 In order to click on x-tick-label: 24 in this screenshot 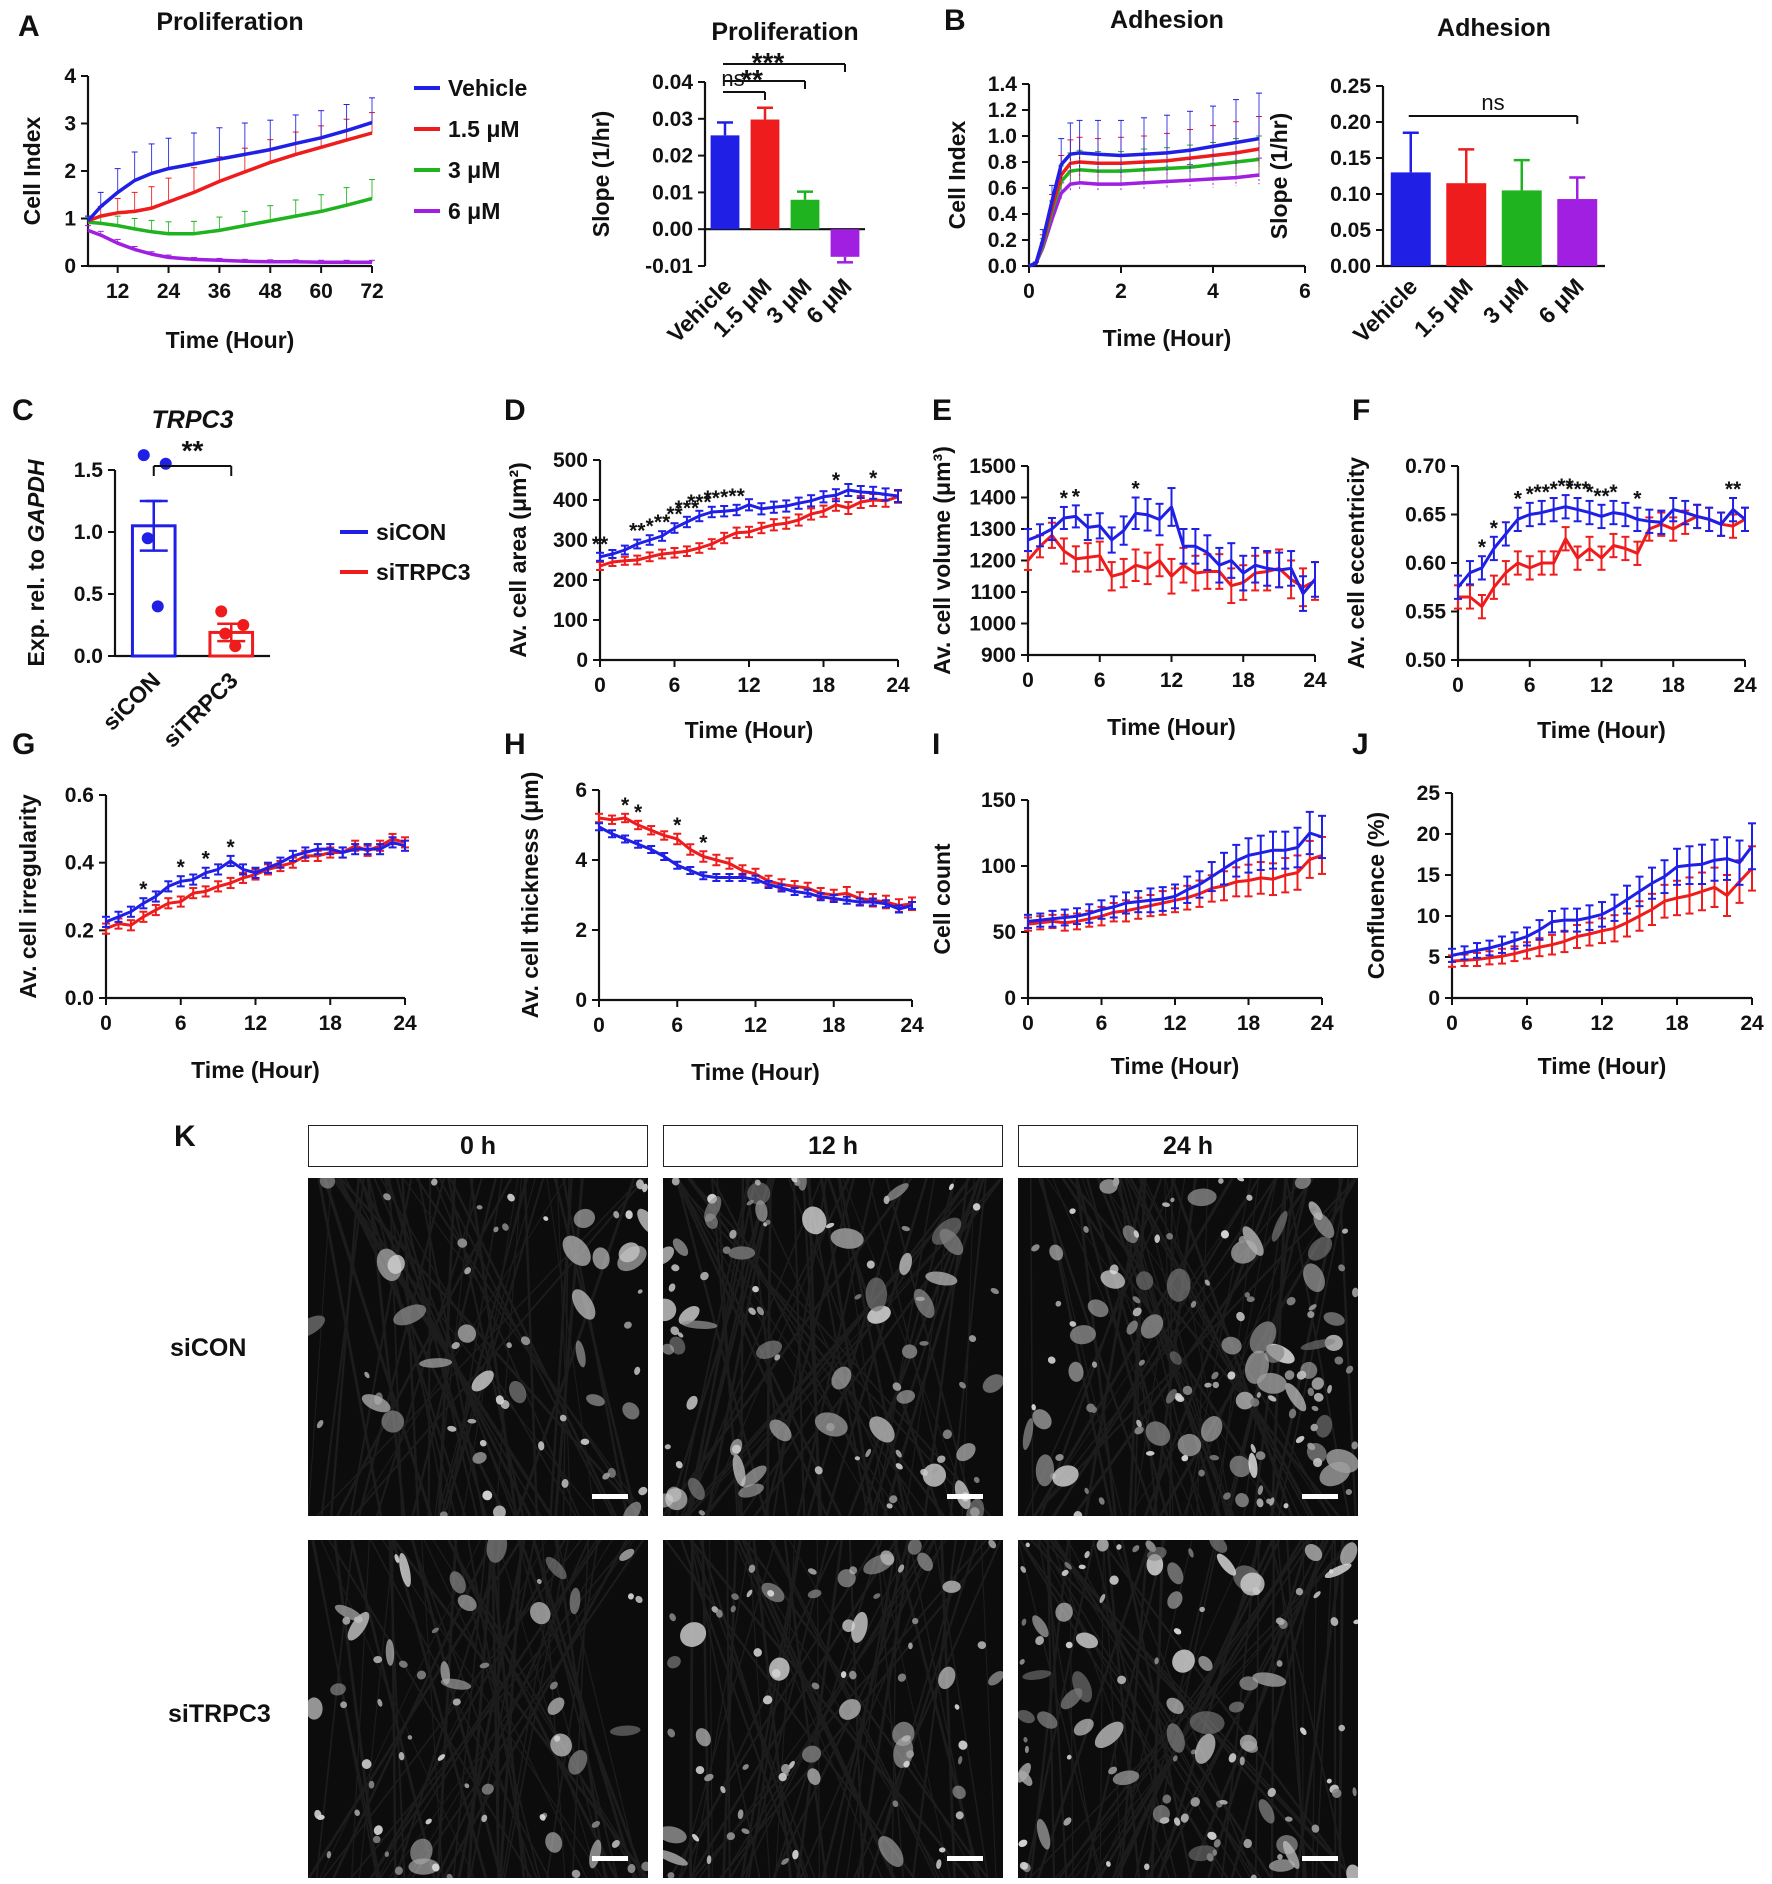, I will do `click(1322, 1023)`.